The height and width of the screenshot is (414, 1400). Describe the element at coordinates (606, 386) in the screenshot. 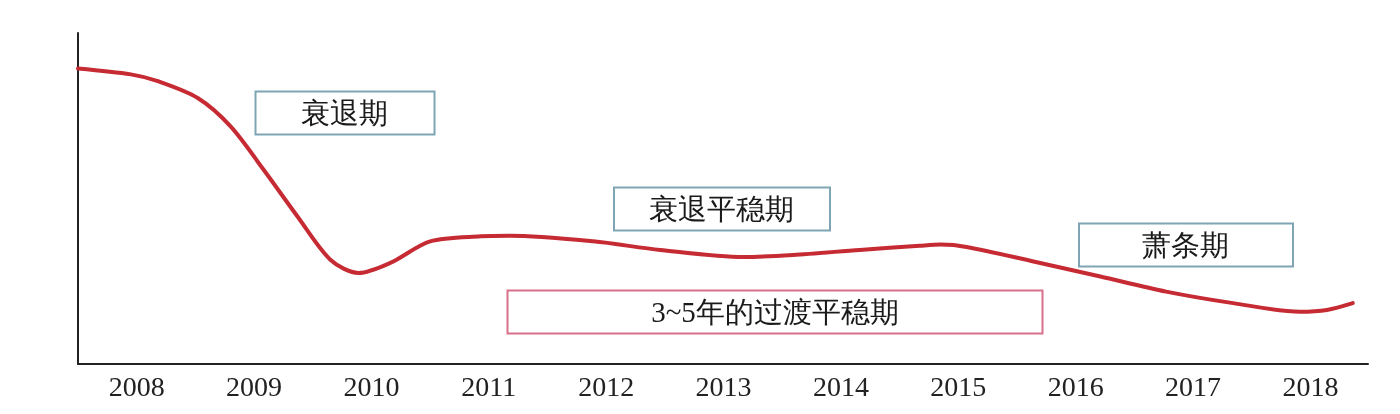

I see `x-tick-label: 2012` at that location.